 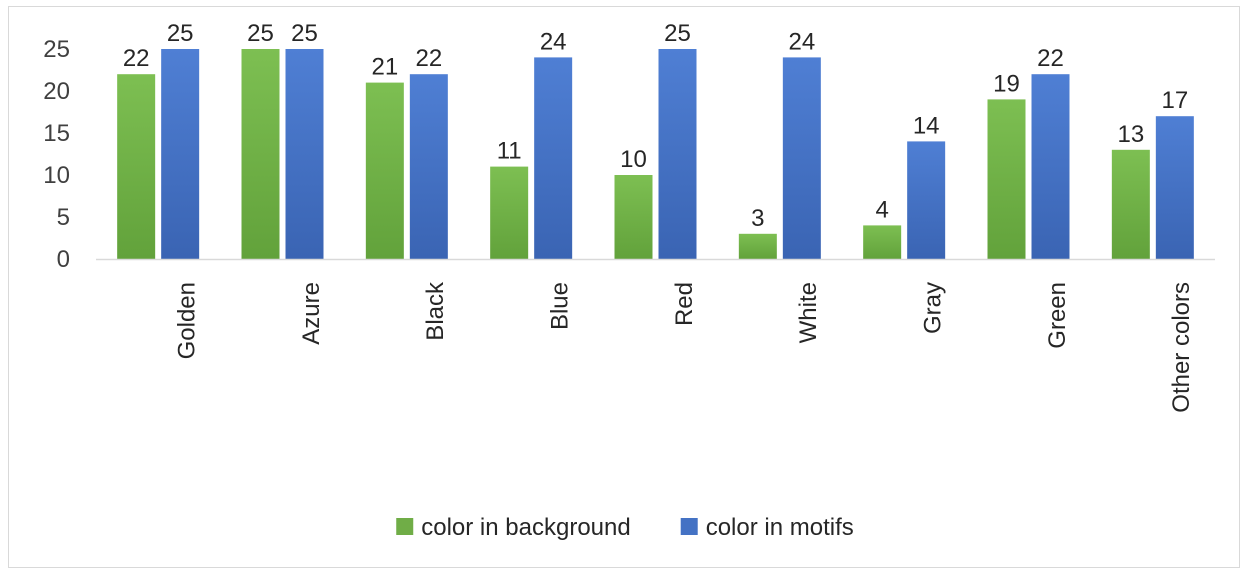 What do you see at coordinates (757, 218) in the screenshot?
I see `data-label-color-in-background-white: 3` at bounding box center [757, 218].